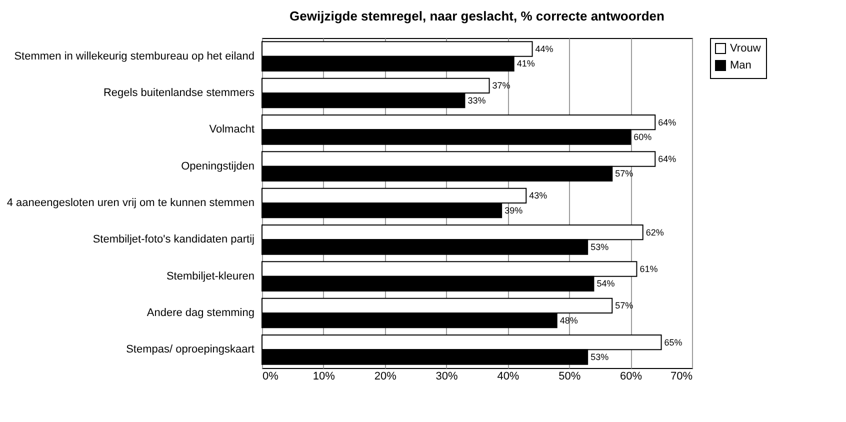 The image size is (846, 422). I want to click on data-label: 39%, so click(513, 210).